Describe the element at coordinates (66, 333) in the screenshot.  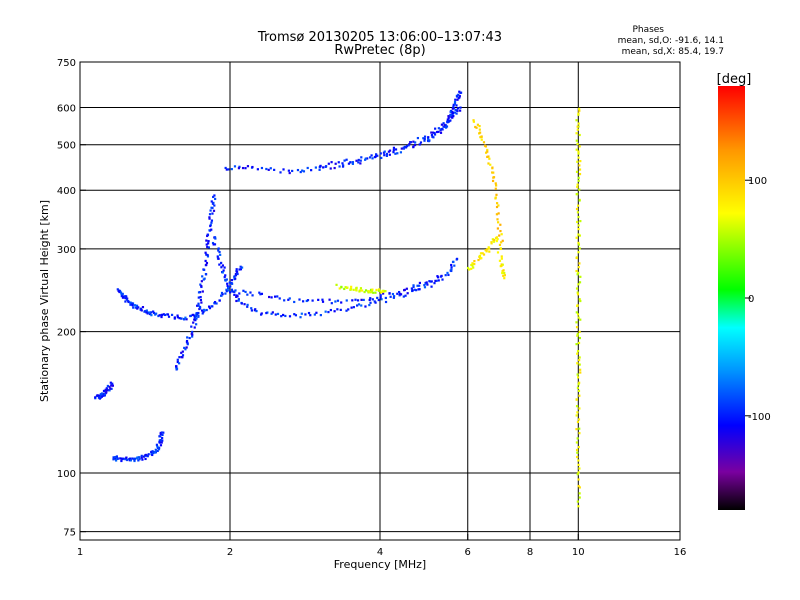
I see `y-tick-label: 200` at that location.